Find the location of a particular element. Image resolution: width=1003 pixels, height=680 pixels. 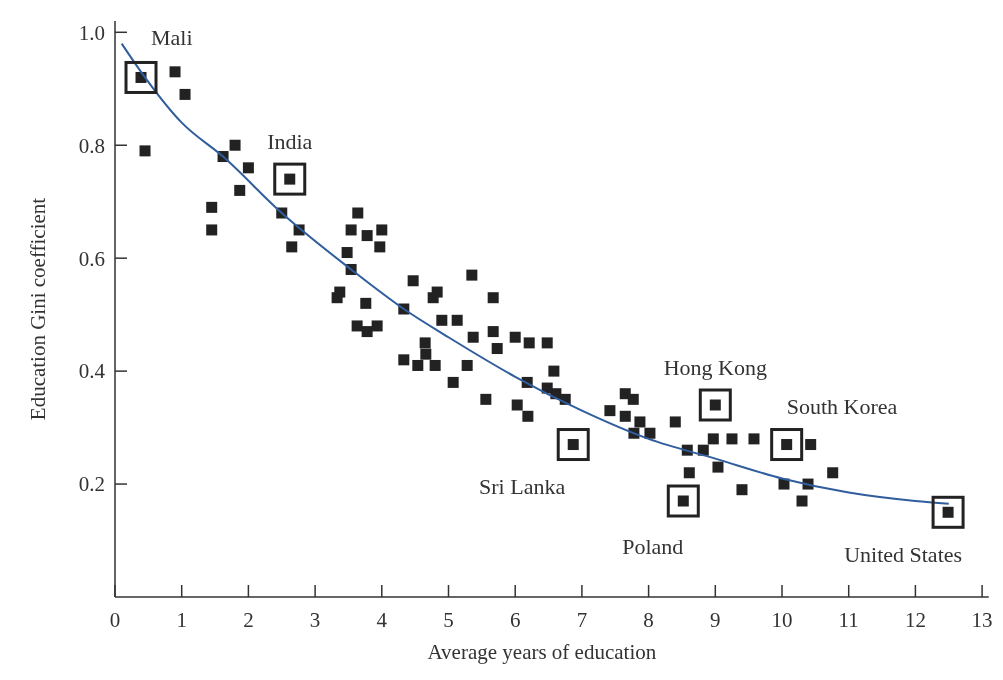

x-tick-label: 9 is located at coordinates (715, 620).